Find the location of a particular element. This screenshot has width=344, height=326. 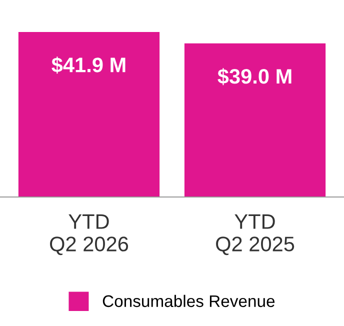

data-label: $41.9 M is located at coordinates (89, 65).